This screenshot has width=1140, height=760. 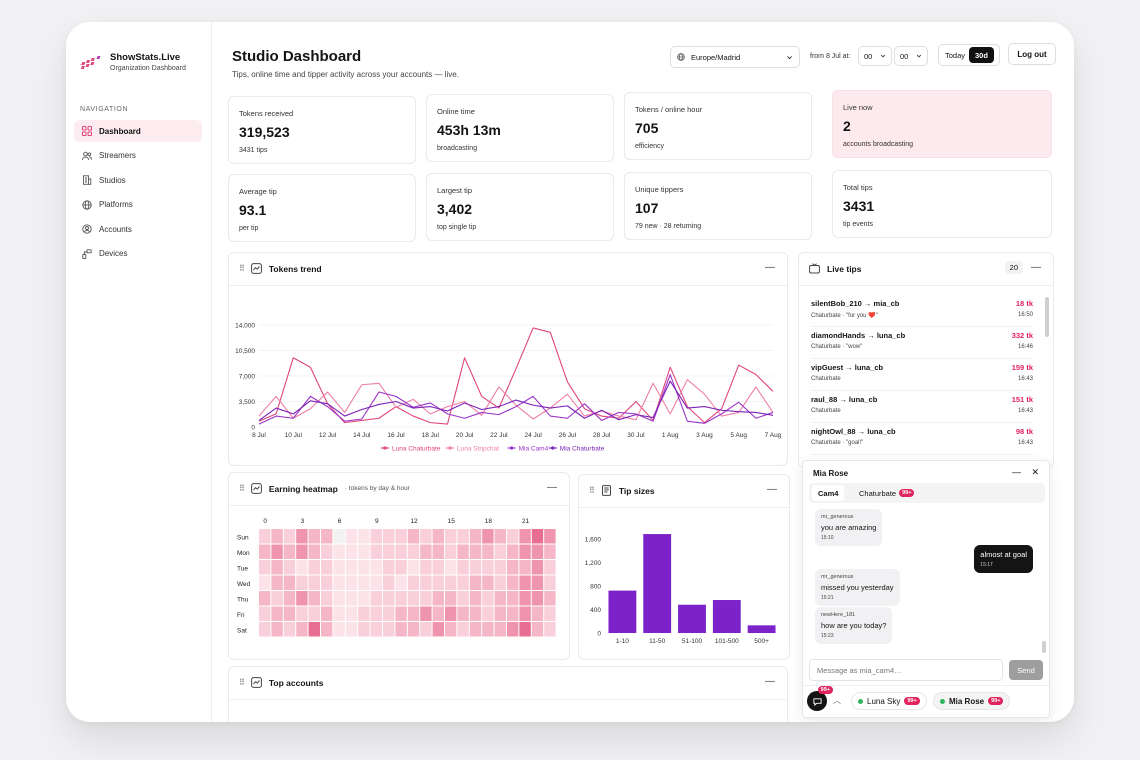 I want to click on timezone-select: Europe/Madrid, so click(x=735, y=57).